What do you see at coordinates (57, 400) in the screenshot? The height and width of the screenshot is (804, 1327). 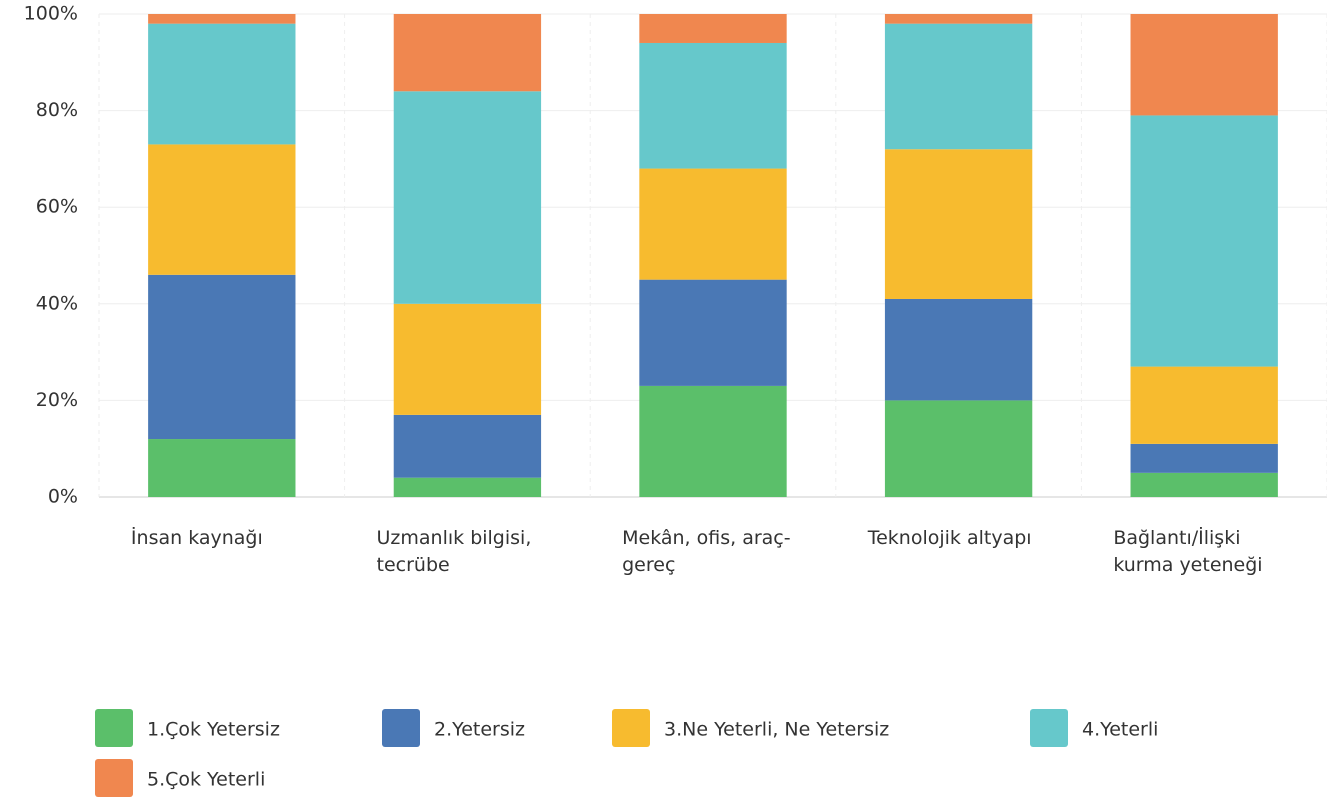 I see `y-tick-label: 20%` at bounding box center [57, 400].